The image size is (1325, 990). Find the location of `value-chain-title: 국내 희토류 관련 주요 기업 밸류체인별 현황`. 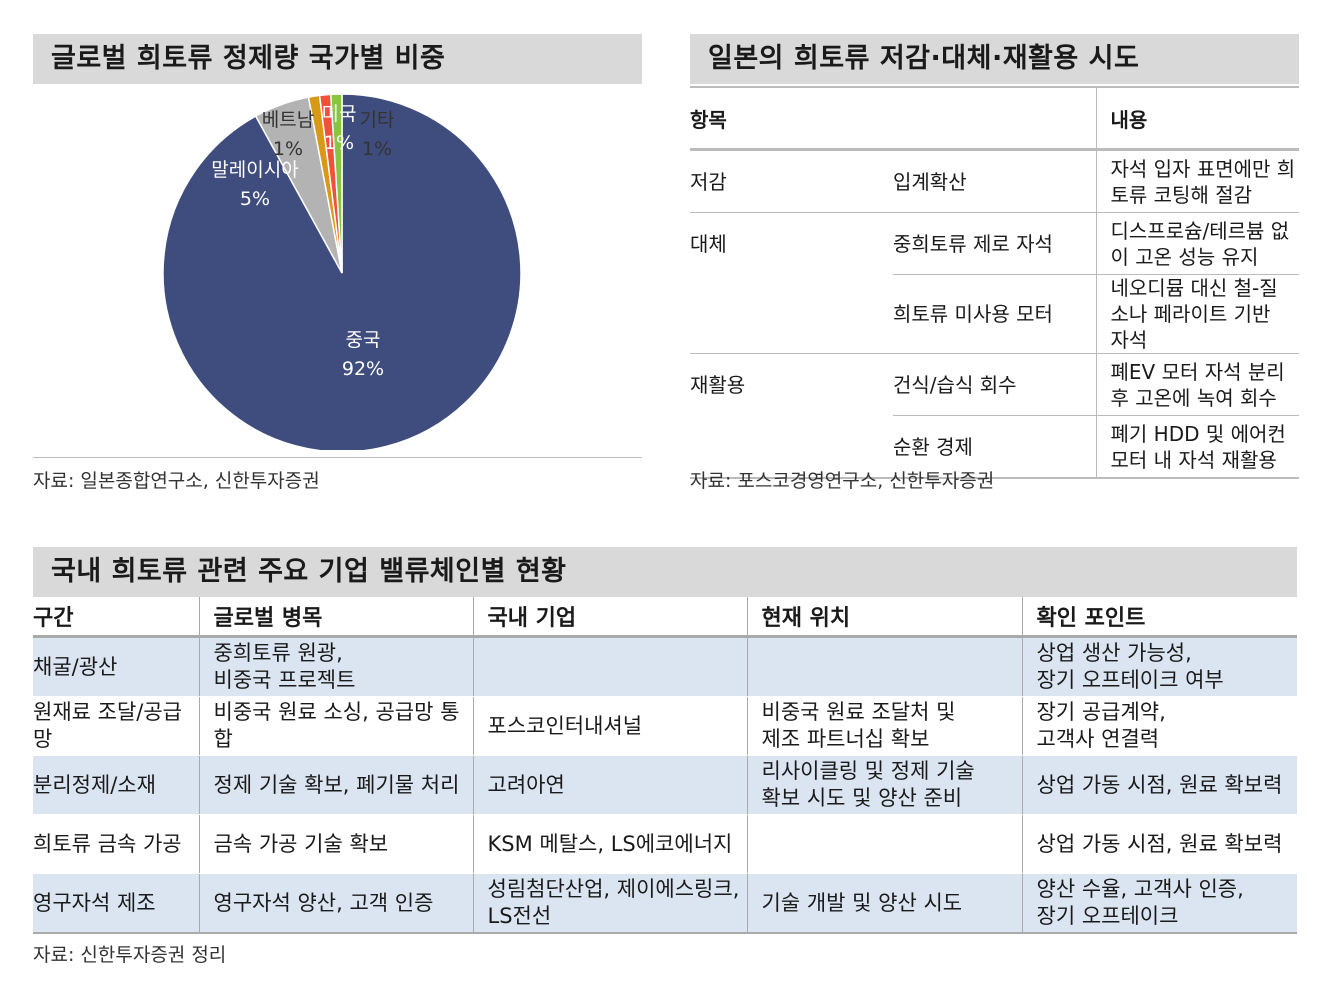

value-chain-title: 국내 희토류 관련 주요 기업 밸류체인별 현황 is located at coordinates (665, 572).